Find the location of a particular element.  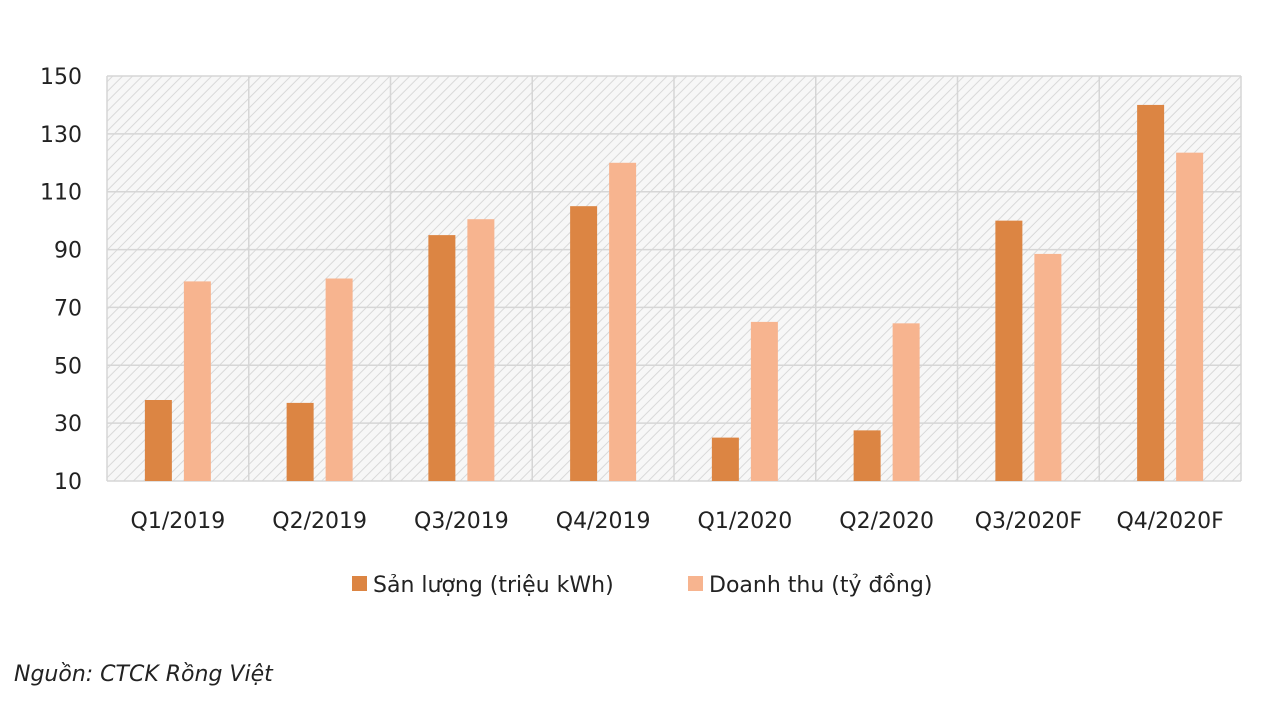

y-tick-label: 30 is located at coordinates (68, 424).